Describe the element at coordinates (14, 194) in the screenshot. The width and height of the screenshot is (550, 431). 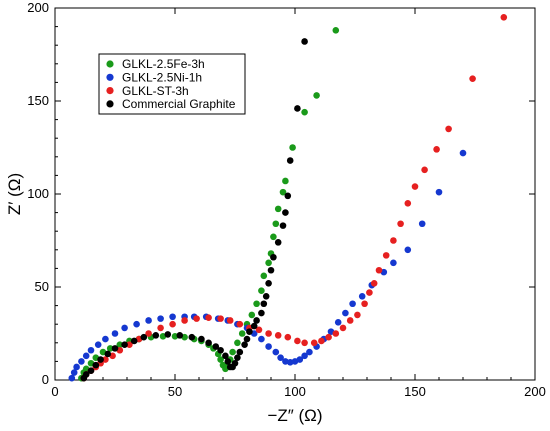
I see `y-axis-title: Z′ (Ω)` at that location.